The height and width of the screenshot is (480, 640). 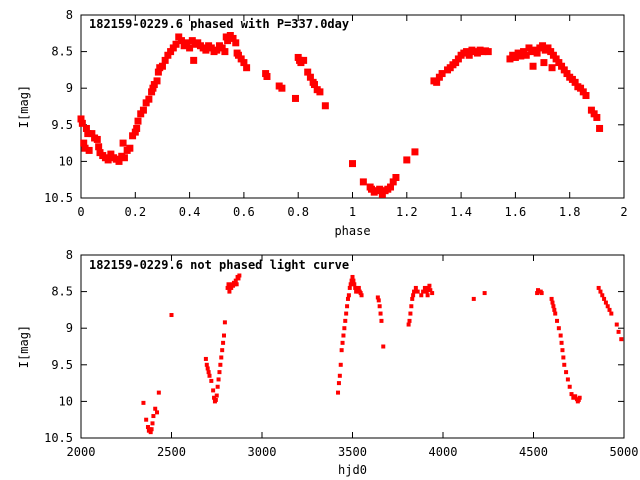 What do you see at coordinates (219, 265) in the screenshot?
I see `unphased-chart-title: 182159-0229.6 not phased light curve` at bounding box center [219, 265].